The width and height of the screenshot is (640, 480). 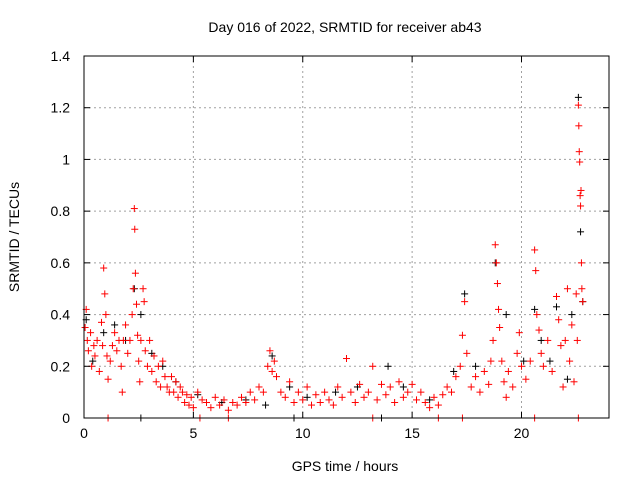 What do you see at coordinates (61, 366) in the screenshot?
I see `y-tick-label: 0.2` at bounding box center [61, 366].